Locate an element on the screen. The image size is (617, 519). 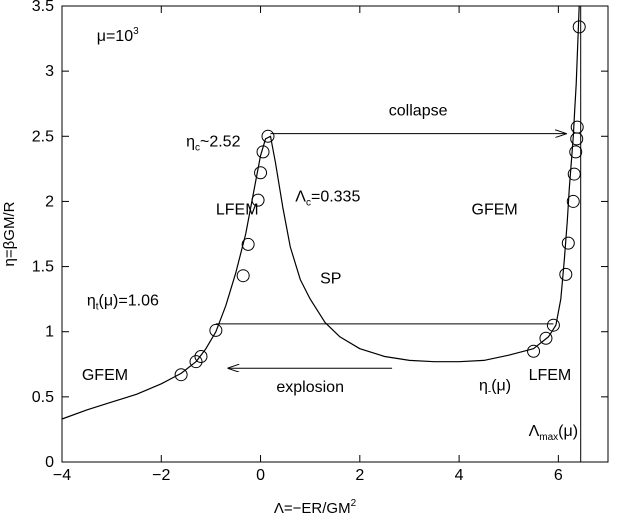
x-tick-label: −2 is located at coordinates (161, 475).